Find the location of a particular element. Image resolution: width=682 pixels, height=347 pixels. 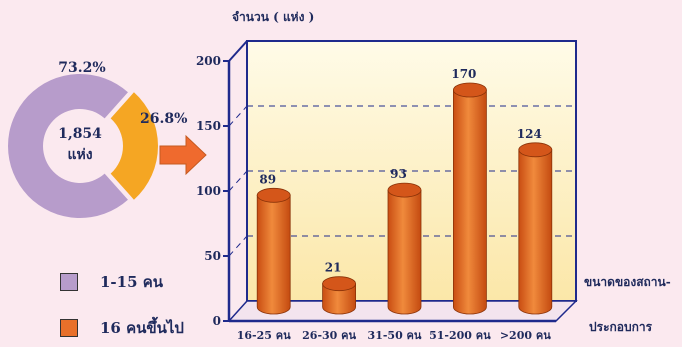

legend-swatch-large-firms is located at coordinates (69, 328).